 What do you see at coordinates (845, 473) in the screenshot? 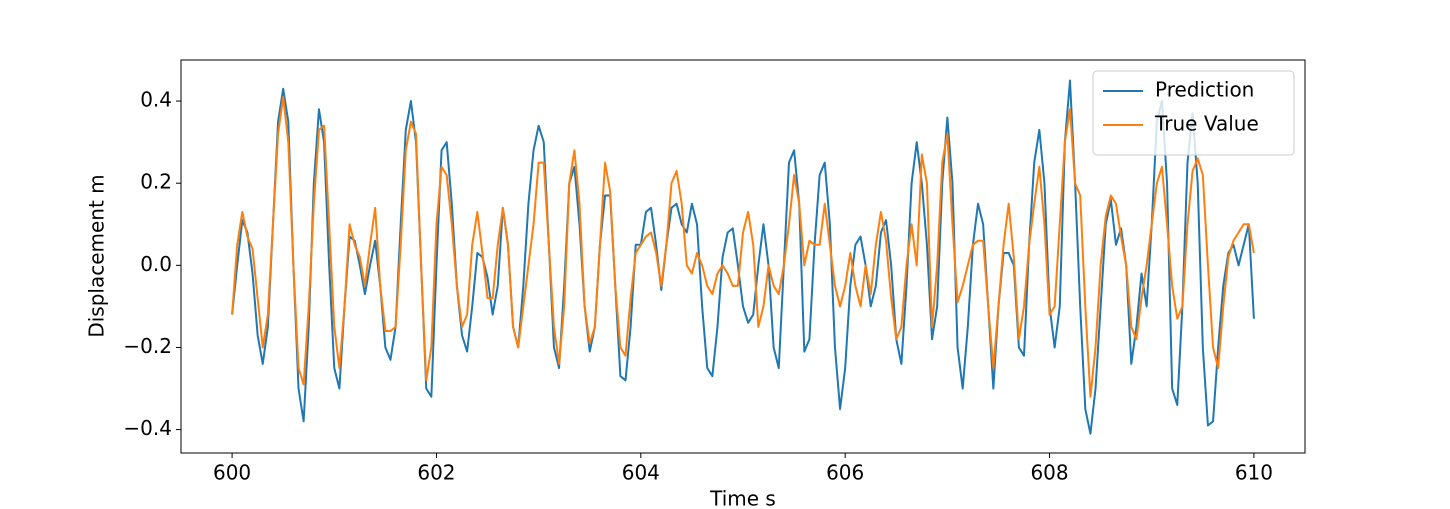
I see `x-tick-label: 606` at bounding box center [845, 473].